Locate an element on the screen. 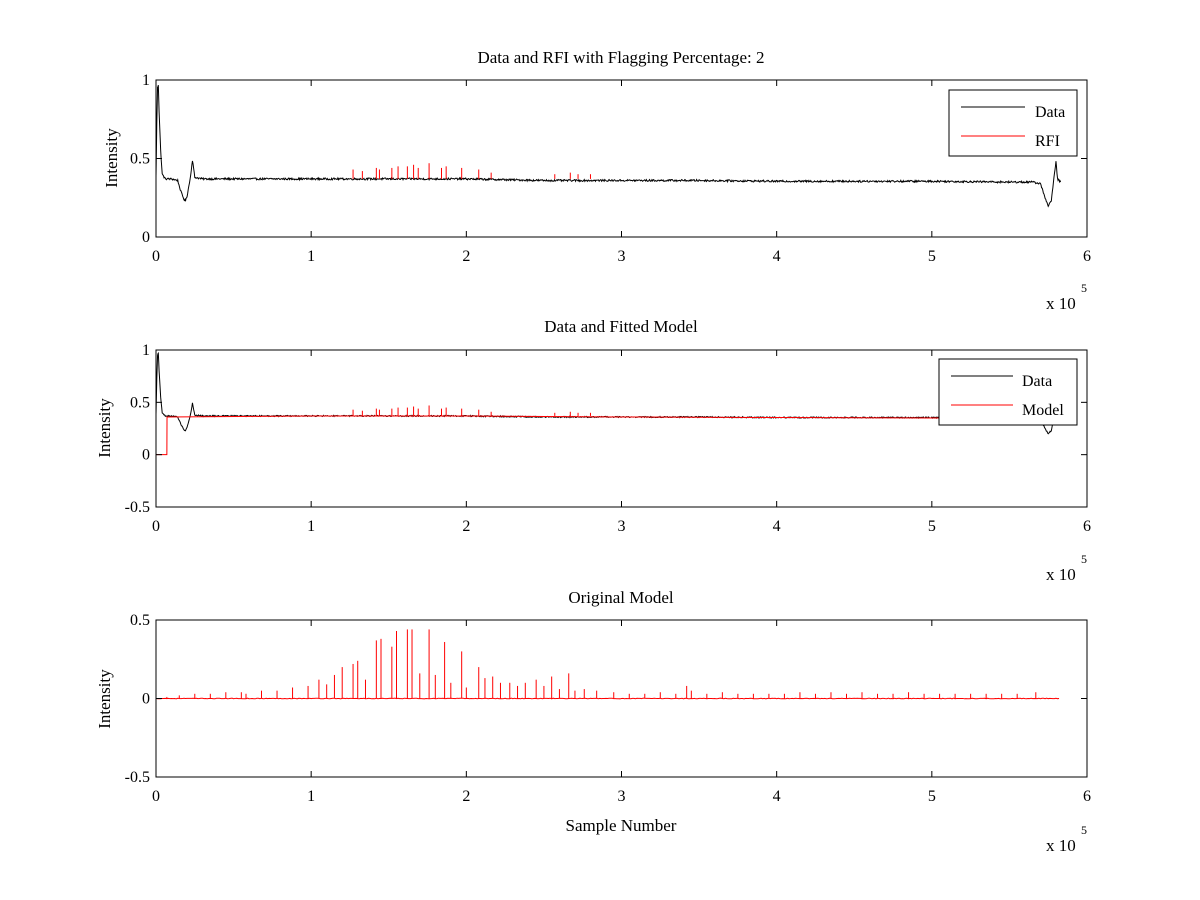 Image resolution: width=1200 pixels, height=900 pixels. series-line-data is located at coordinates (609, 146).